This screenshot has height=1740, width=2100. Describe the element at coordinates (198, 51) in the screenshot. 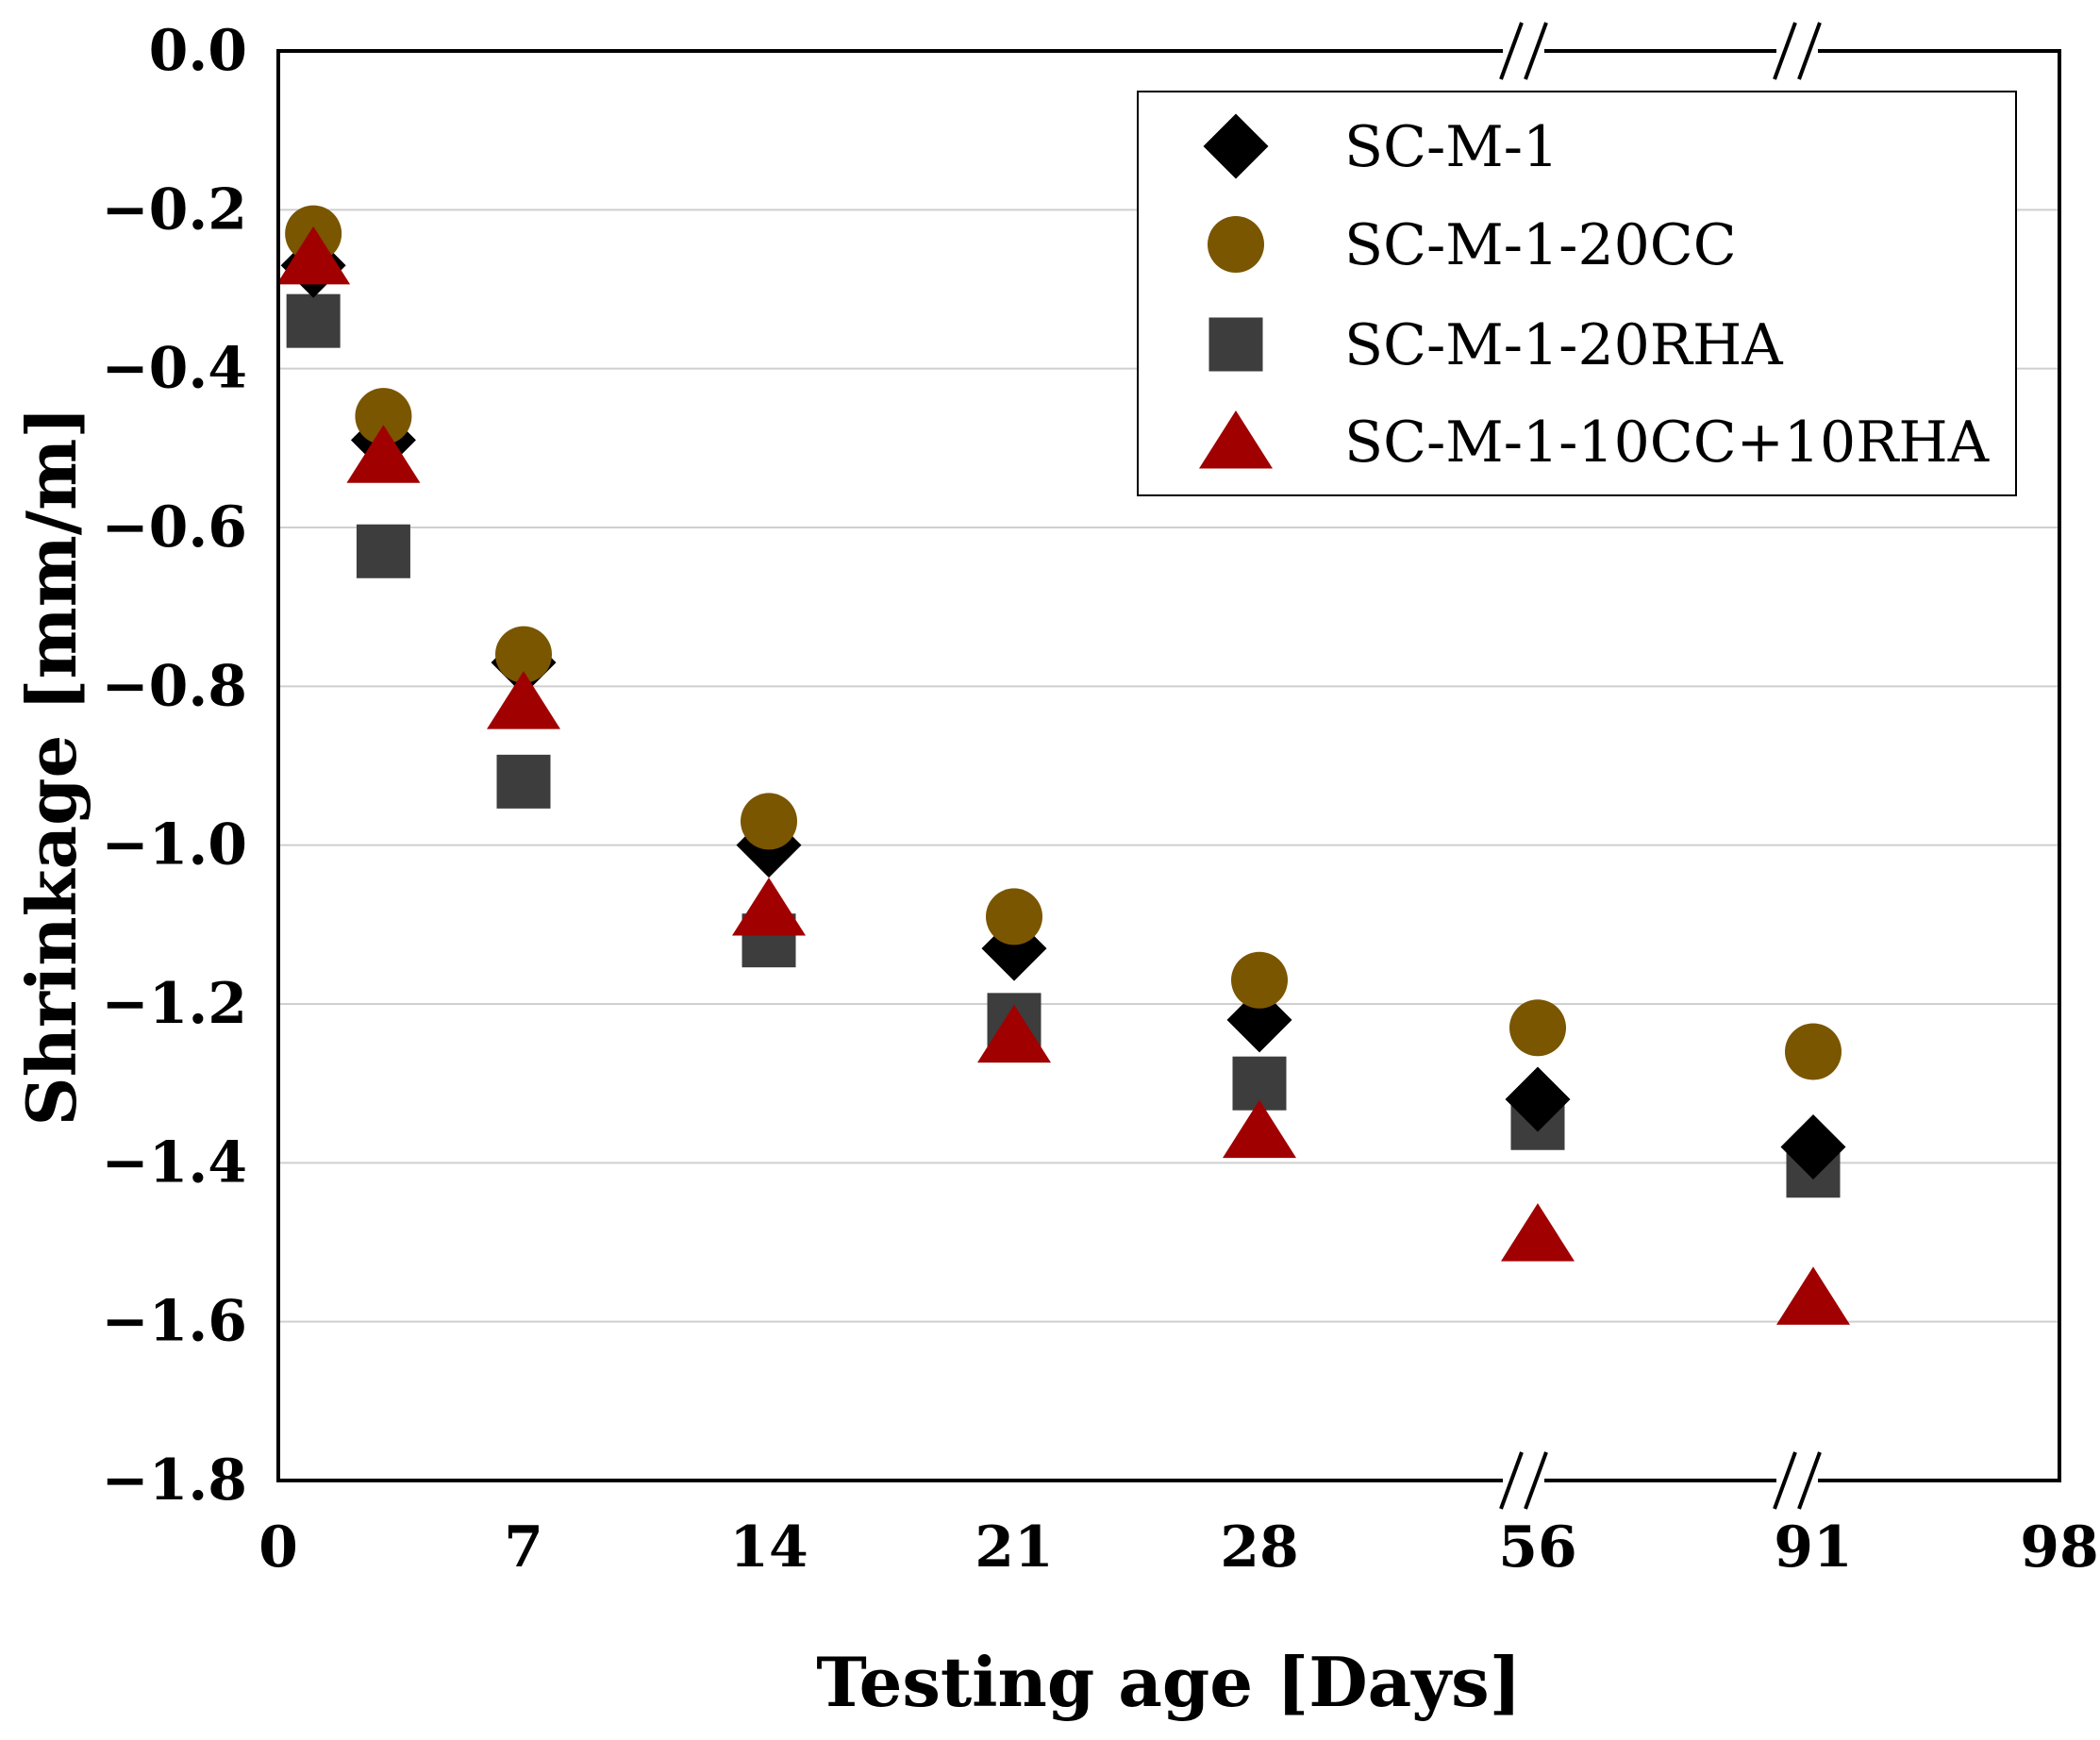

I see `y-tick-label: 0.0` at that location.